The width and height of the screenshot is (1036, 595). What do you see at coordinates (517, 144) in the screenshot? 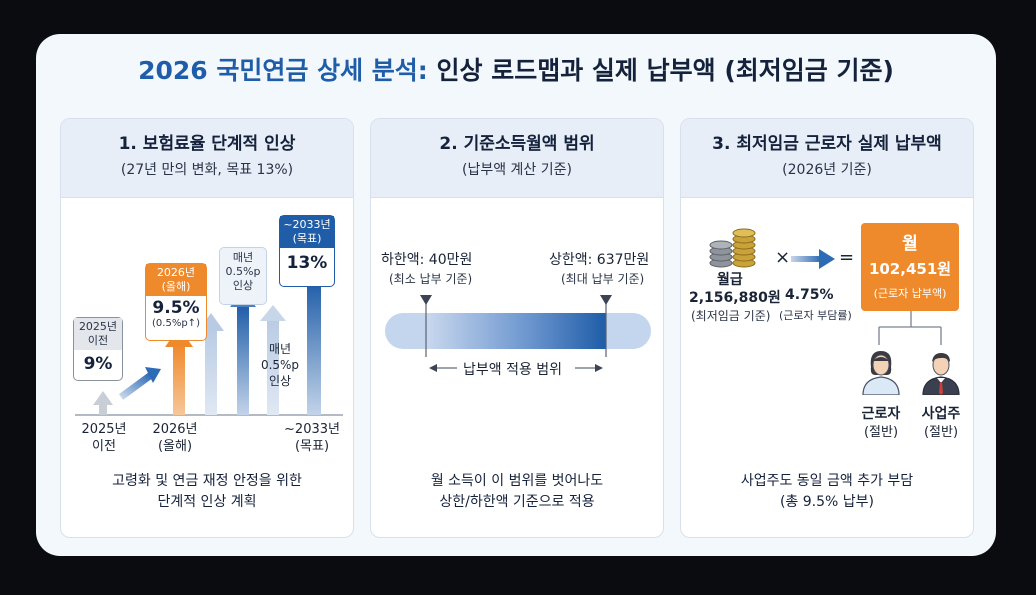
I see `panel-title: 2. 기준소득월액 범위` at bounding box center [517, 144].